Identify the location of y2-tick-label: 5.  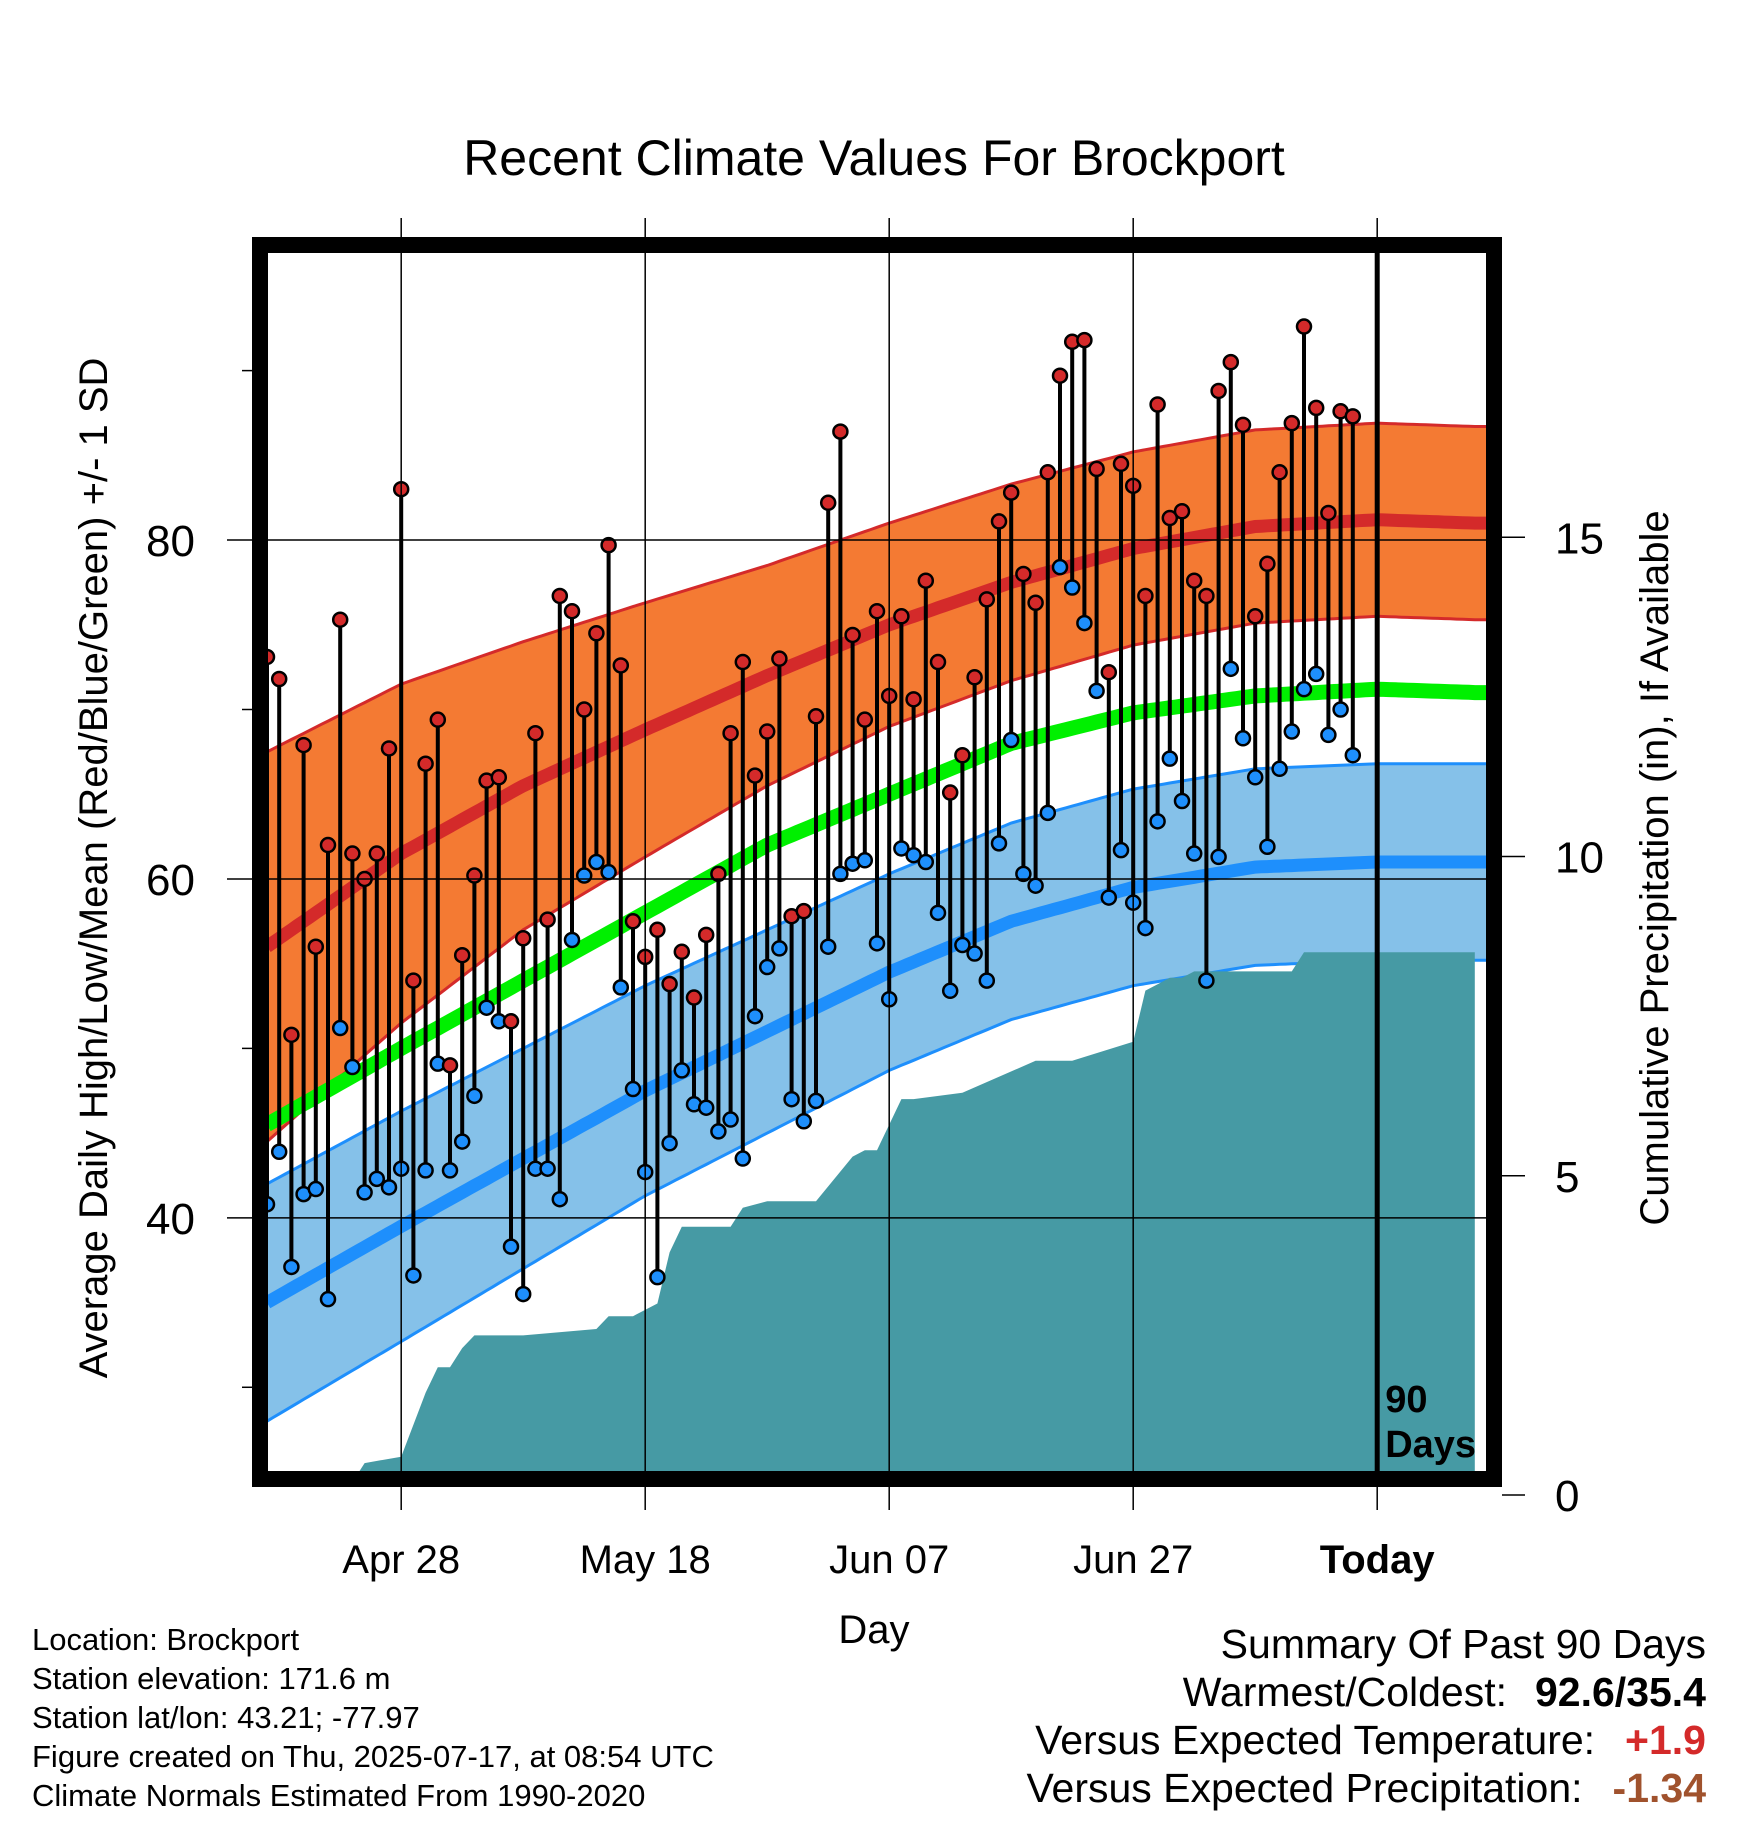
(1567, 1177).